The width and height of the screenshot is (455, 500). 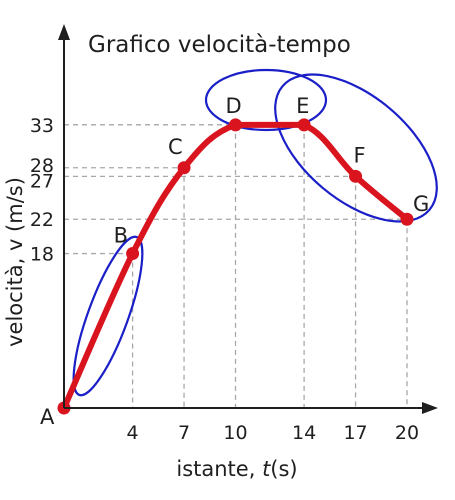 I want to click on ellipse-segment-A-B, so click(x=108, y=316).